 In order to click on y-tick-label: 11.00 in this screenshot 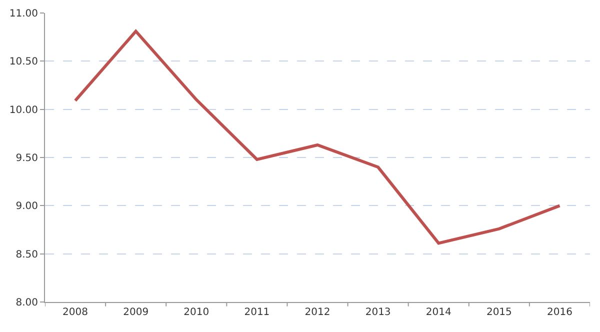, I will do `click(23, 14)`.